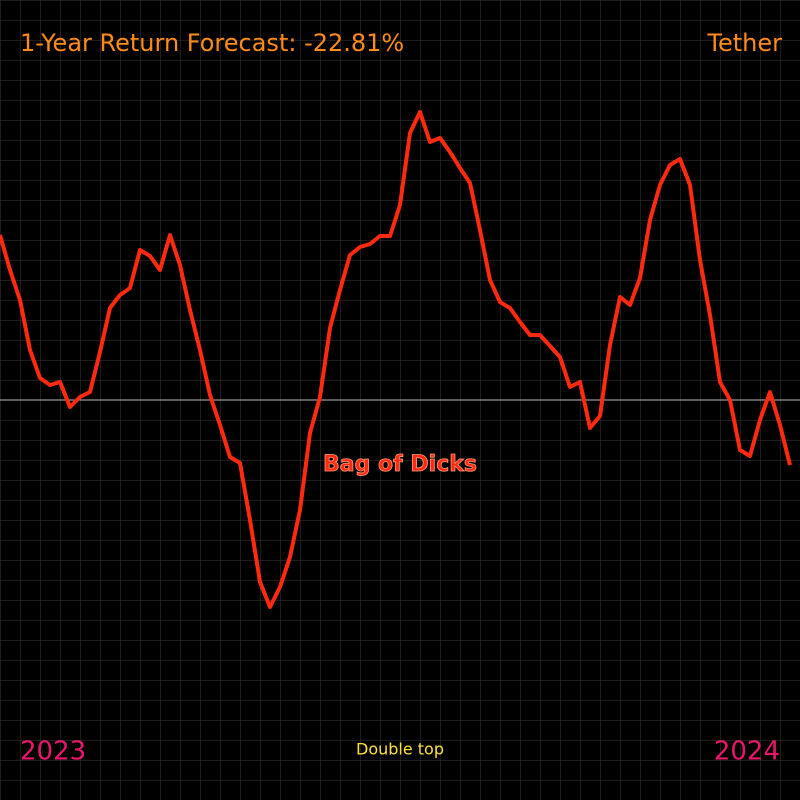 Image resolution: width=800 pixels, height=800 pixels. I want to click on asset-label: Tether, so click(744, 43).